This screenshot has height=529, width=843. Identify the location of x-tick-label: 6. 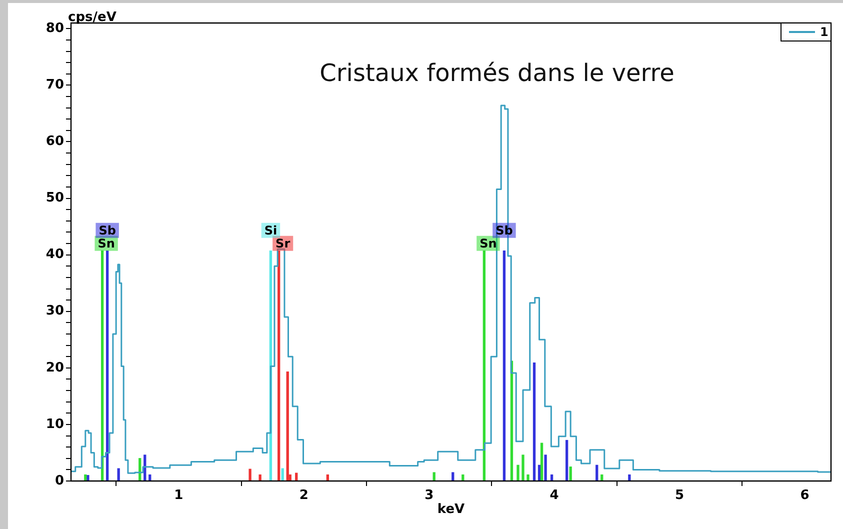
(805, 496).